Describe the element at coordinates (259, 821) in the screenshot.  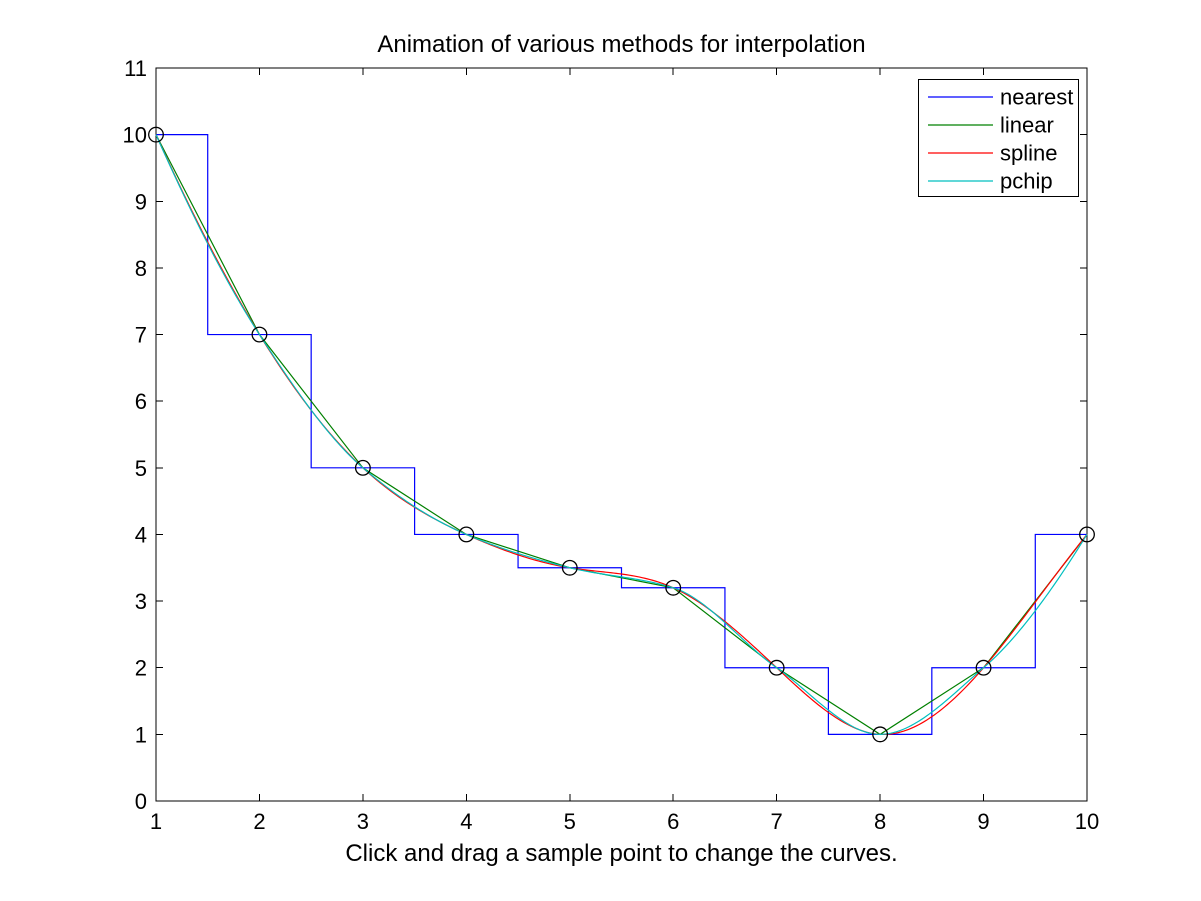
I see `x-tick-label: 2` at that location.